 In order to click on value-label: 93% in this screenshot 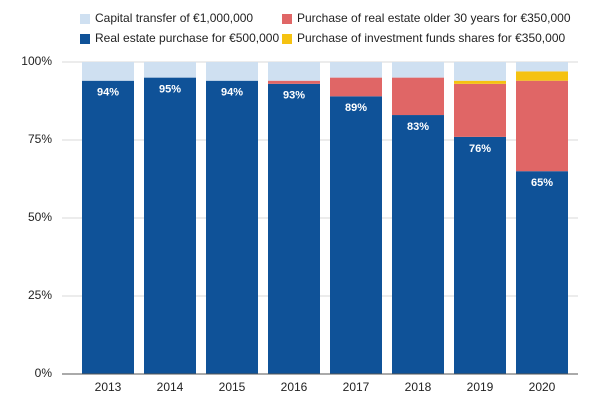, I will do `click(294, 96)`.